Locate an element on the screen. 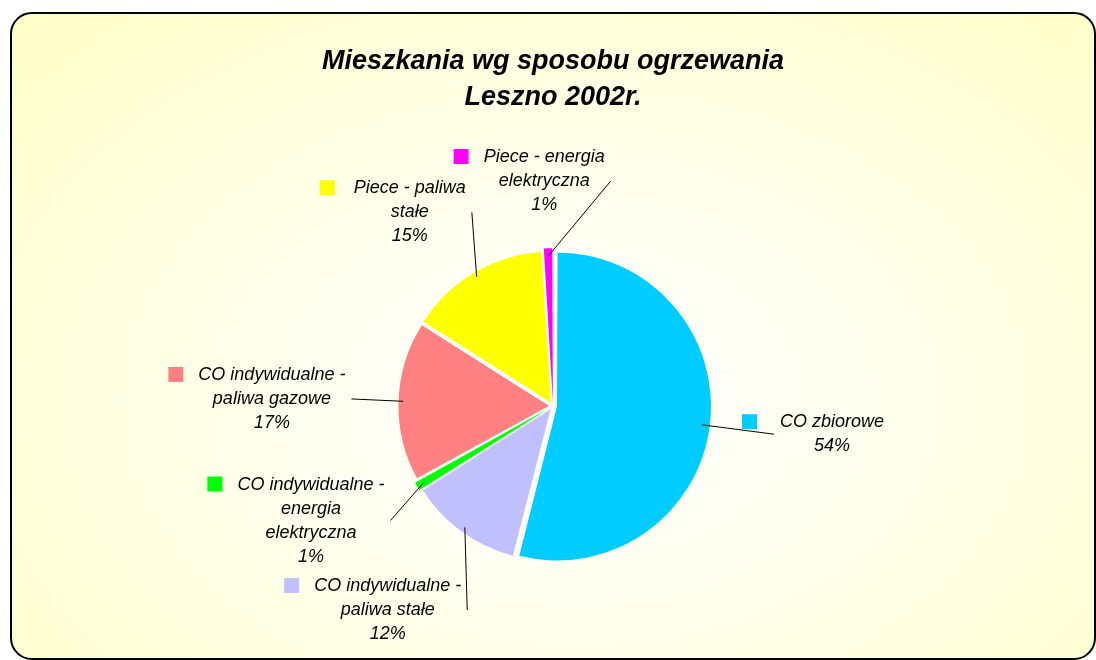  data-label: 54% is located at coordinates (832, 445).